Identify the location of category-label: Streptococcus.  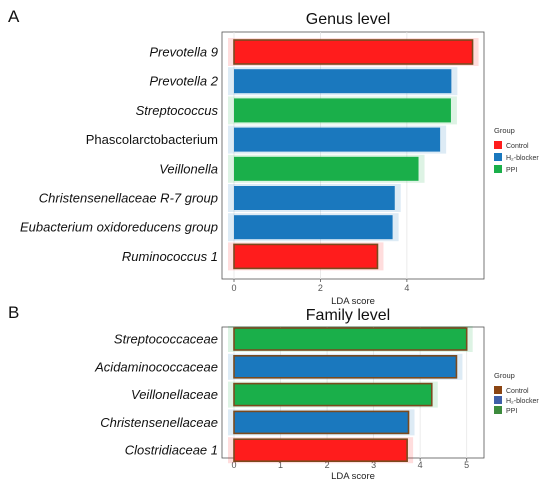
(177, 110).